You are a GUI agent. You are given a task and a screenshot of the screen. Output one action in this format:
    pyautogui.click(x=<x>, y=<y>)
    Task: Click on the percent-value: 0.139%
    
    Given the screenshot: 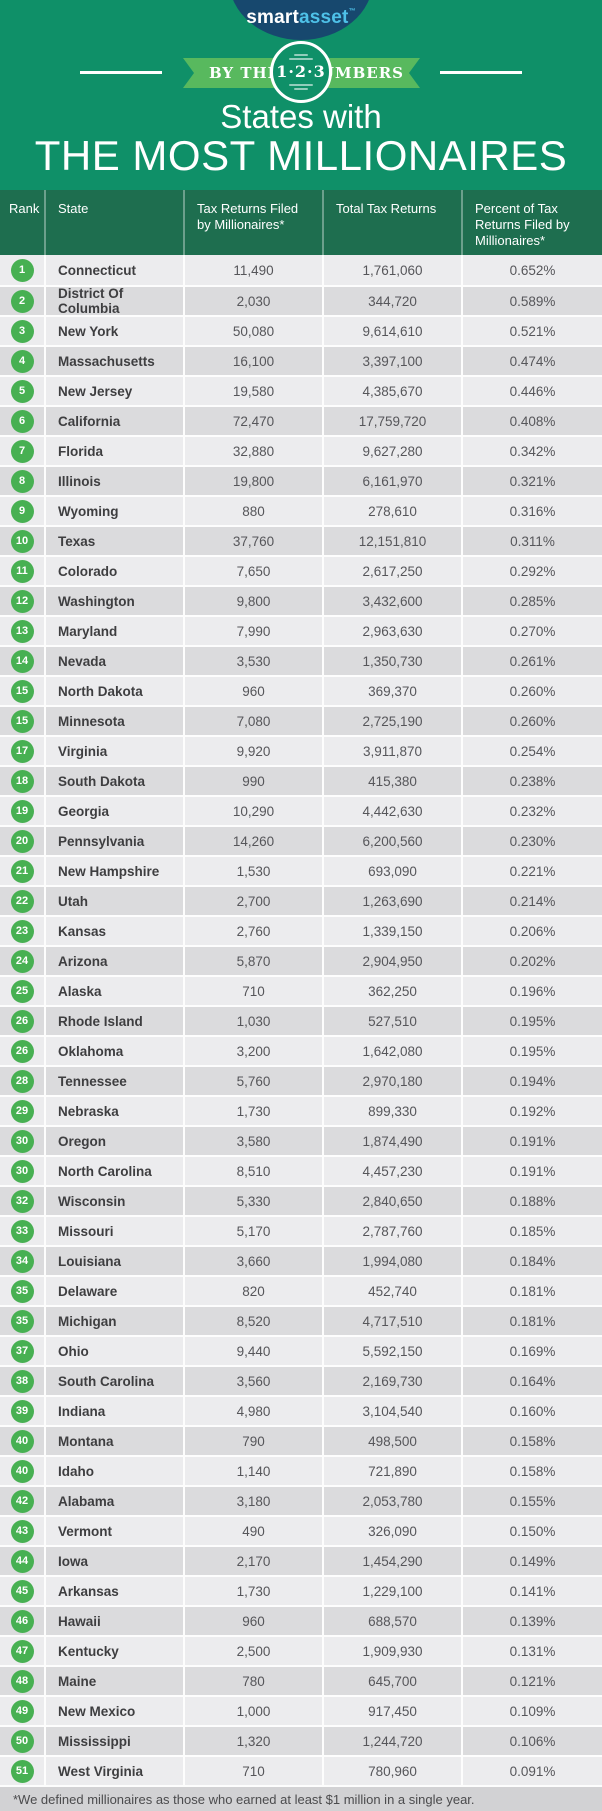 What is the action you would take?
    pyautogui.click(x=531, y=1621)
    